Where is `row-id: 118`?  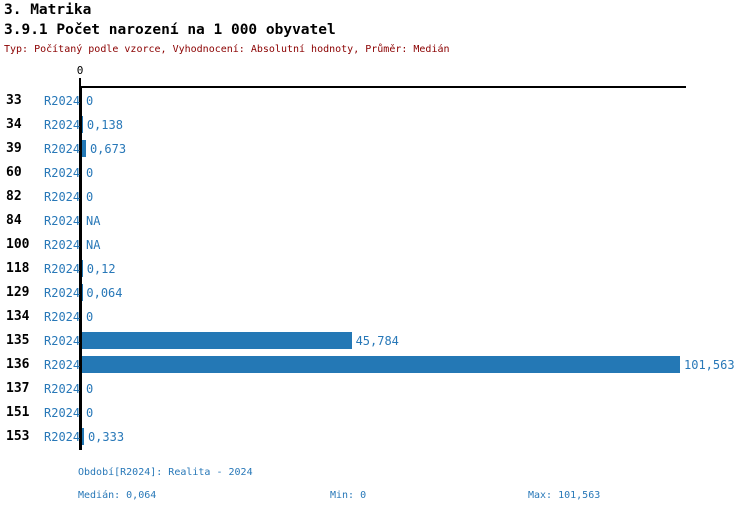
row-id: 118 is located at coordinates (18, 268).